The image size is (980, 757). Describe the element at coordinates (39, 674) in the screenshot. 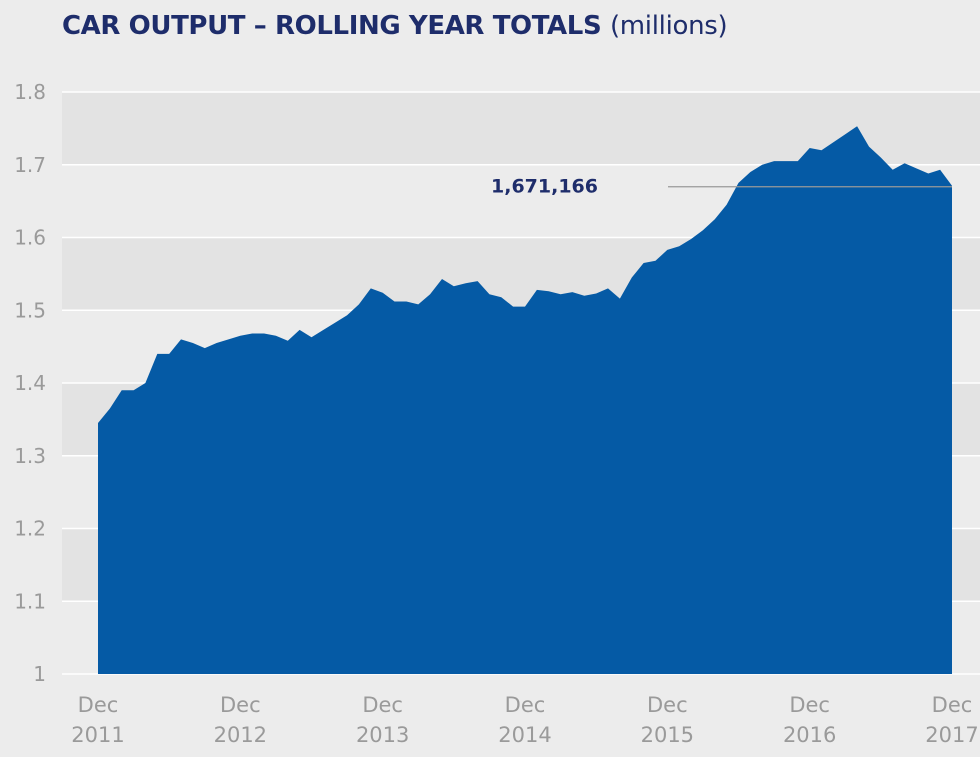

I see `y-tick-label: 1` at that location.